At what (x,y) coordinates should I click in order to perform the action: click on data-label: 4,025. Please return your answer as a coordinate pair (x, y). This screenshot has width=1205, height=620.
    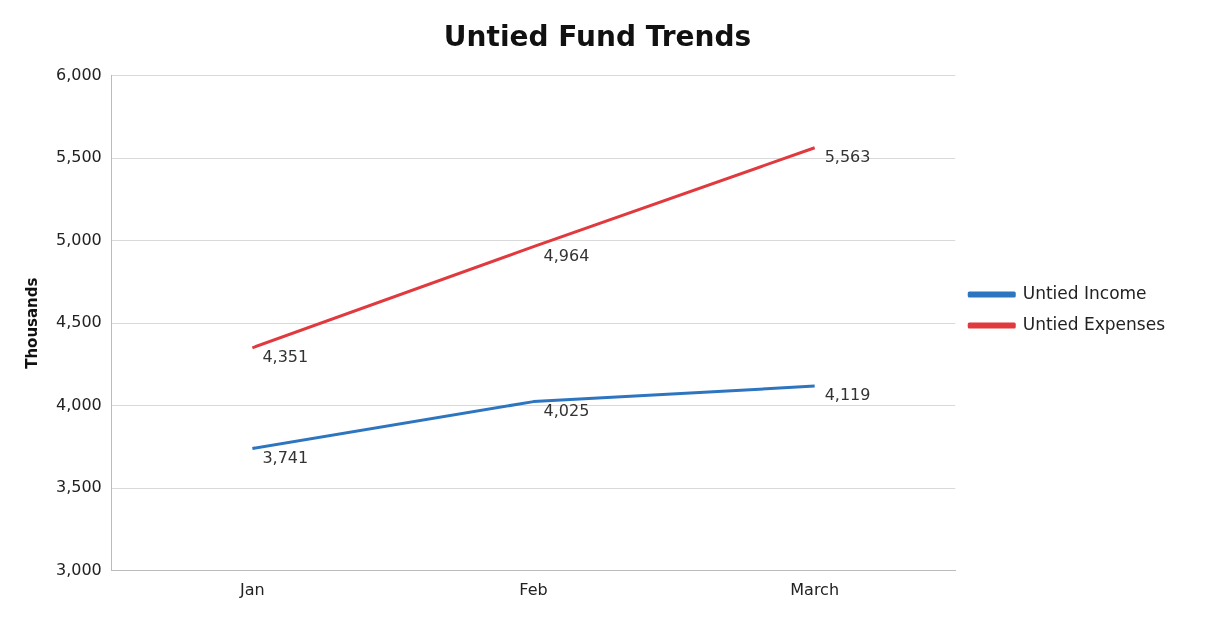
    Looking at the image, I should click on (566, 410).